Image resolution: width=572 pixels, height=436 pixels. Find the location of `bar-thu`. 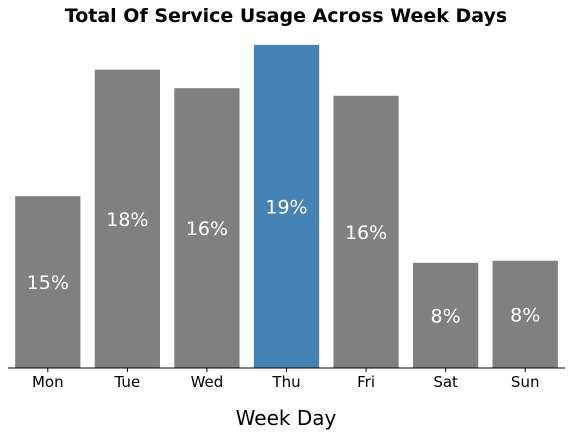

bar-thu is located at coordinates (286, 206).